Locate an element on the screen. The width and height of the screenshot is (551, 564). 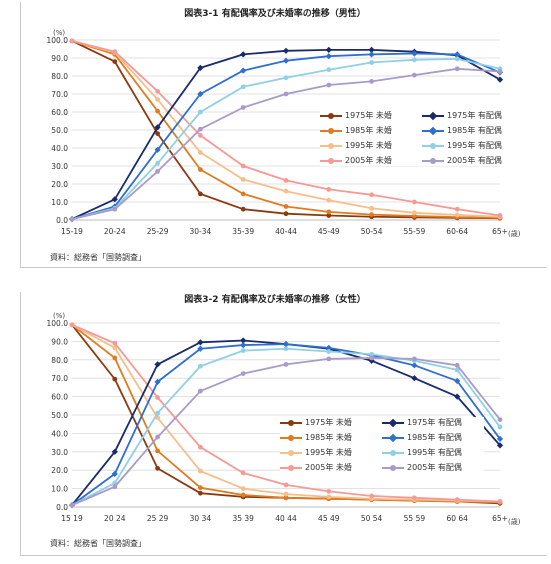
legend-item: 1985年 未婚 is located at coordinates (331, 437).